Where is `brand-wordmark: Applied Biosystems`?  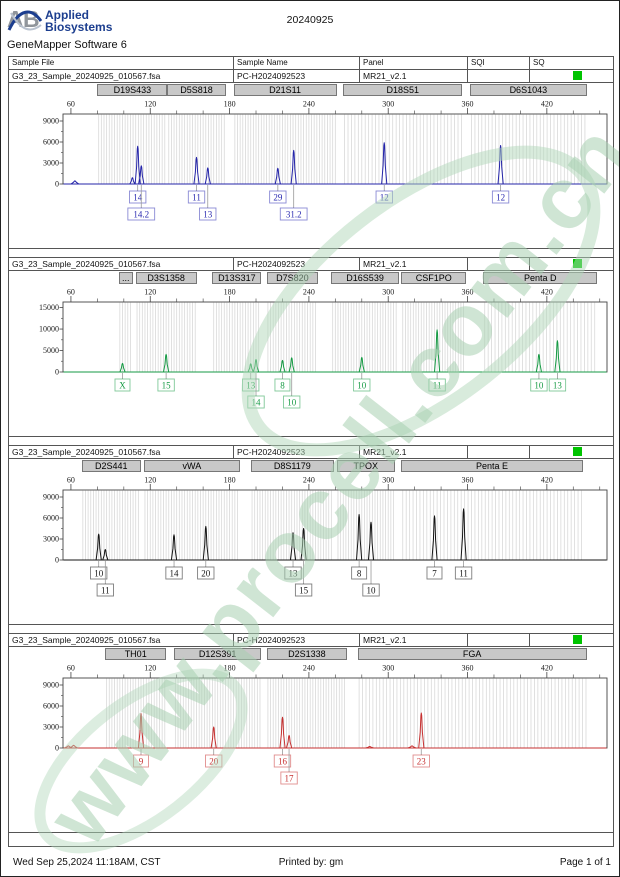 brand-wordmark: Applied Biosystems is located at coordinates (78, 21).